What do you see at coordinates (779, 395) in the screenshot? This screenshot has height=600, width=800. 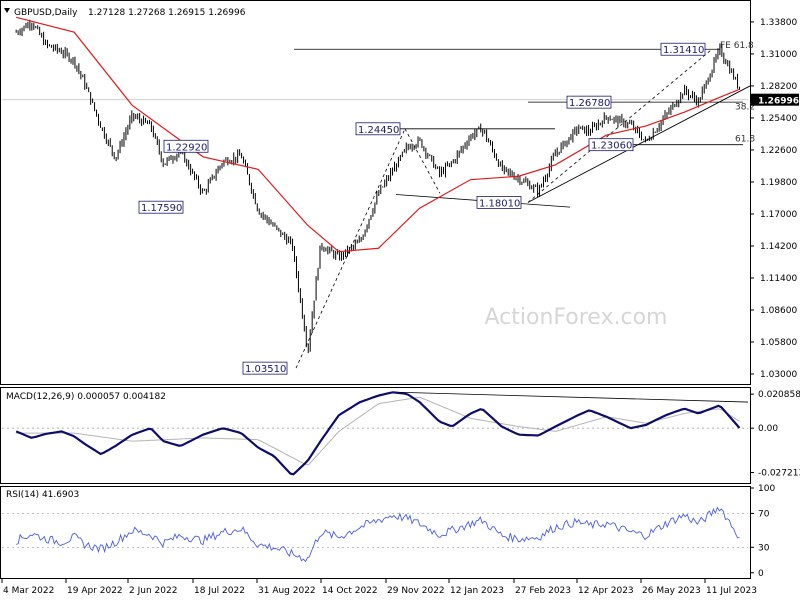 I see `macd-y-tick-label: 0.020858` at bounding box center [779, 395].